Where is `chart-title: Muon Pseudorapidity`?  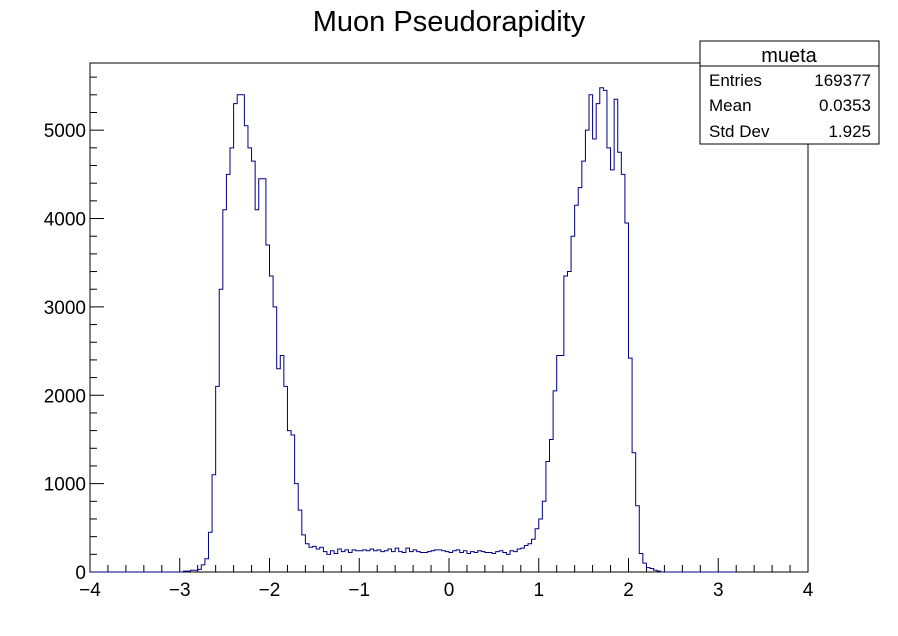
chart-title: Muon Pseudorapidity is located at coordinates (449, 22).